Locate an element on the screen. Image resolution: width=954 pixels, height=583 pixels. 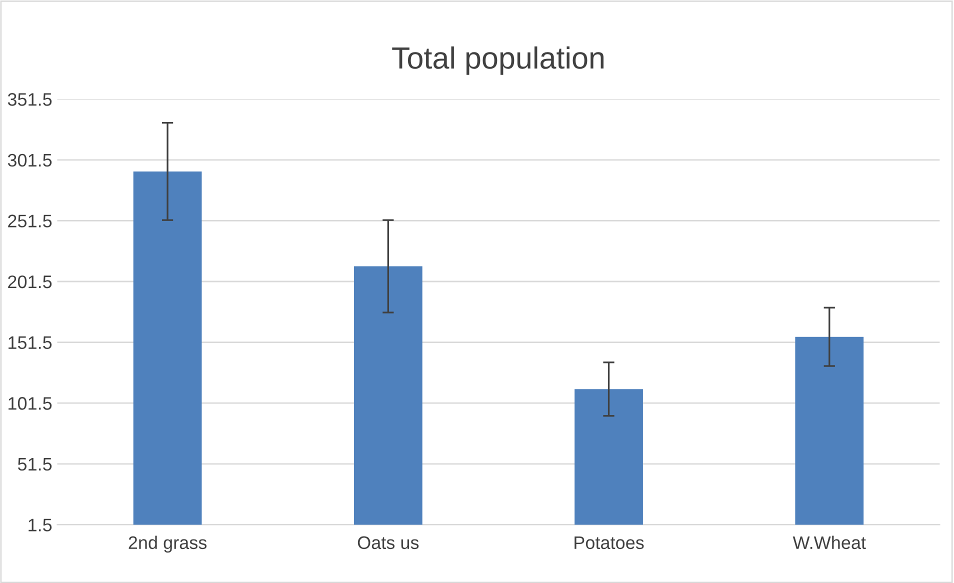
y-tick-label: 101.5 is located at coordinates (30, 403).